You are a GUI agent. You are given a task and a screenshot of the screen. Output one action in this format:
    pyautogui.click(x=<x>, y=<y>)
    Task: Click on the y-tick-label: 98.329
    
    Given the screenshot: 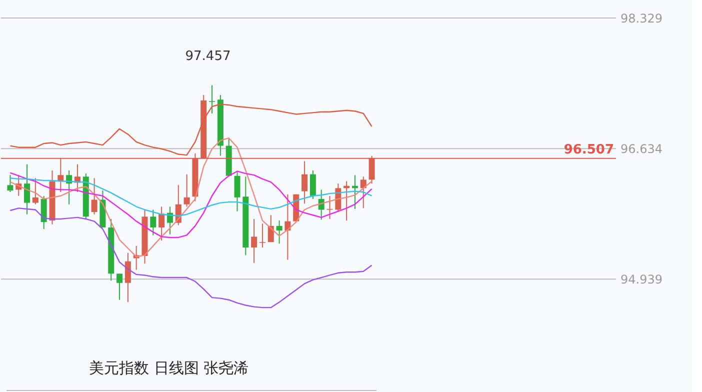 What is the action you would take?
    pyautogui.click(x=641, y=19)
    